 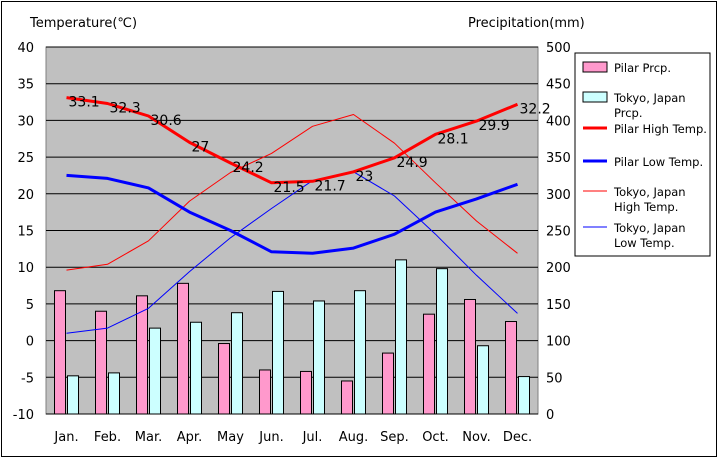 What do you see at coordinates (558, 305) in the screenshot?
I see `y-right-tick-label: 150` at bounding box center [558, 305].